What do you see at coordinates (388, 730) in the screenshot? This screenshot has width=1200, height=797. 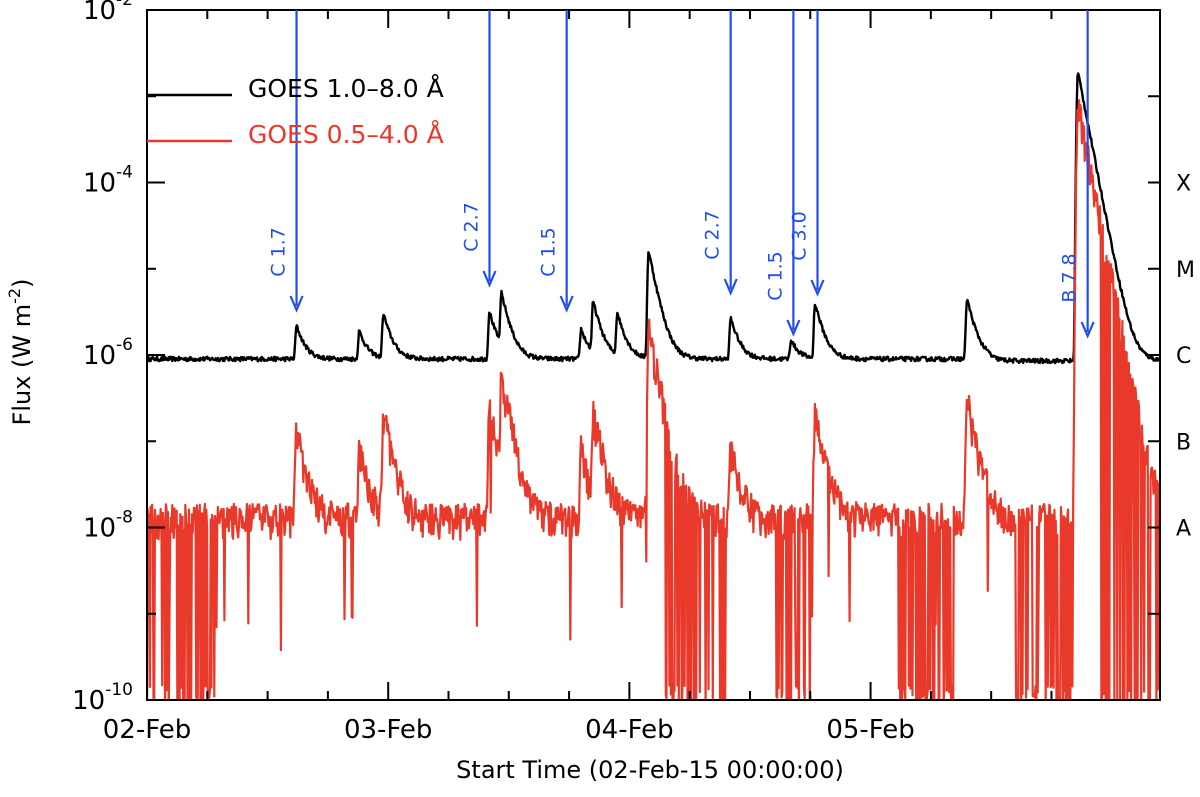 I see `x-tick-label: 03-Feb` at bounding box center [388, 730].